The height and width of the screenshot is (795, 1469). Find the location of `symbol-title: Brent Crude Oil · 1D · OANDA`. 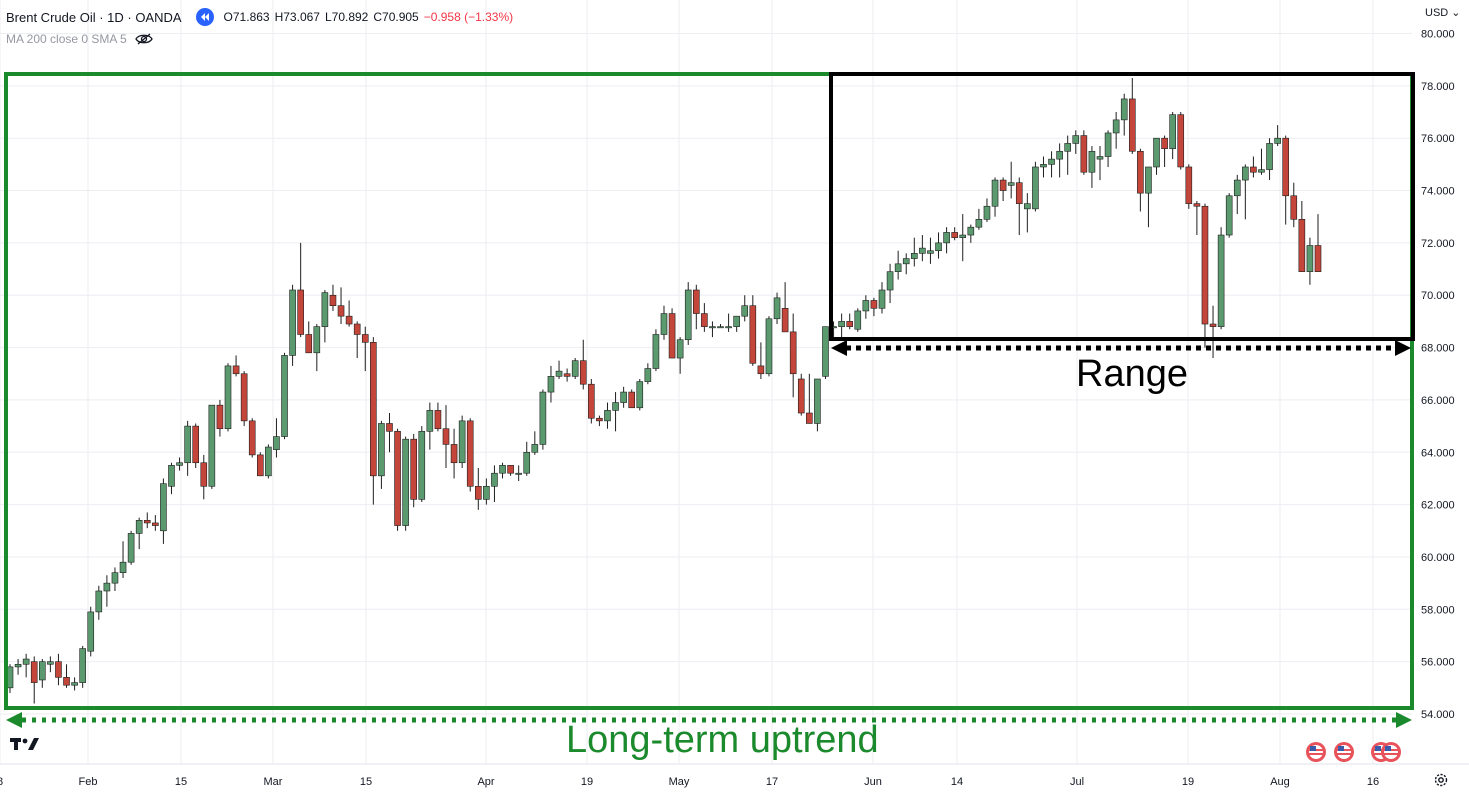

symbol-title: Brent Crude Oil · 1D · OANDA is located at coordinates (94, 17).